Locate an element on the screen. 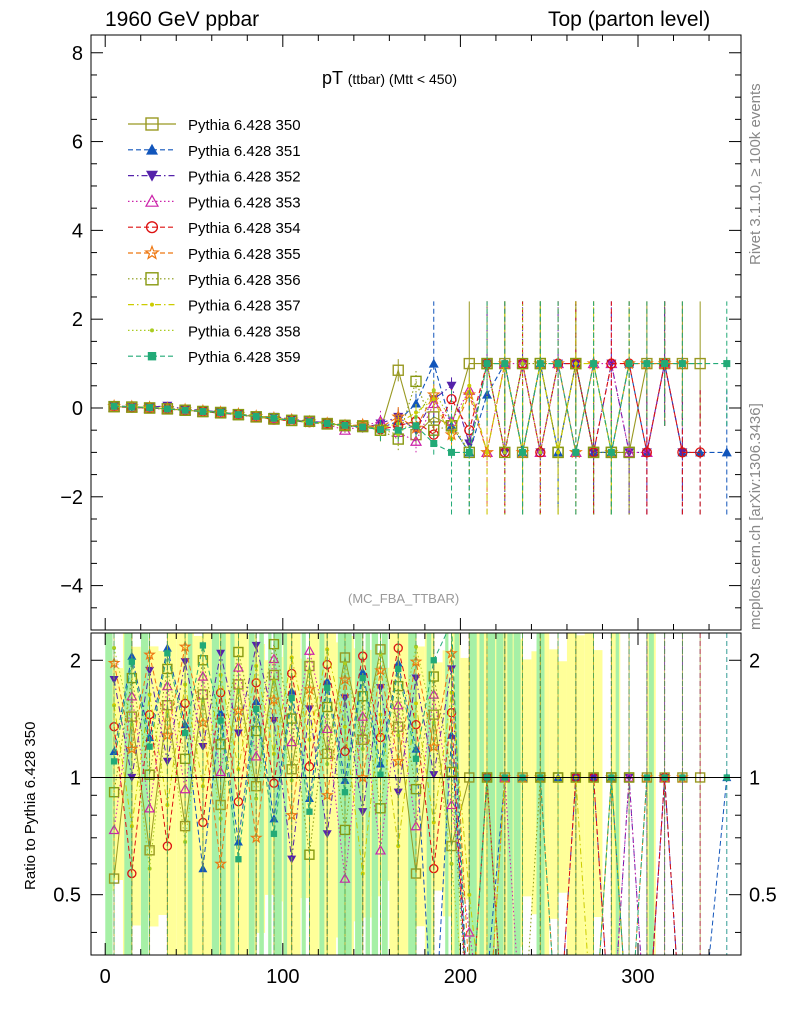 The width and height of the screenshot is (786, 1024). x-tick-label: 300 is located at coordinates (637, 977).